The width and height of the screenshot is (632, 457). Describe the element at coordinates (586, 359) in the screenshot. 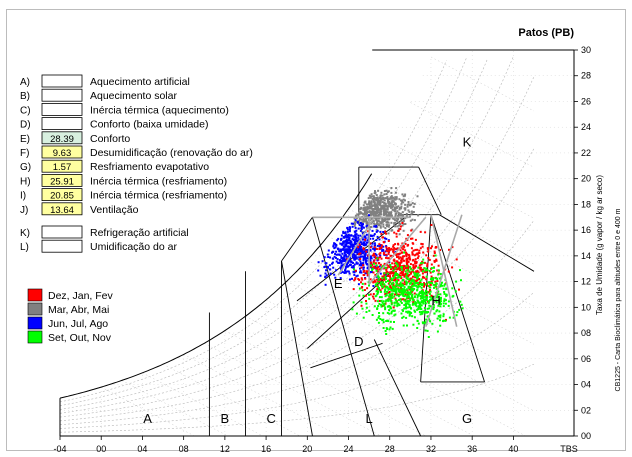

I see `y-tick-label: 06` at that location.